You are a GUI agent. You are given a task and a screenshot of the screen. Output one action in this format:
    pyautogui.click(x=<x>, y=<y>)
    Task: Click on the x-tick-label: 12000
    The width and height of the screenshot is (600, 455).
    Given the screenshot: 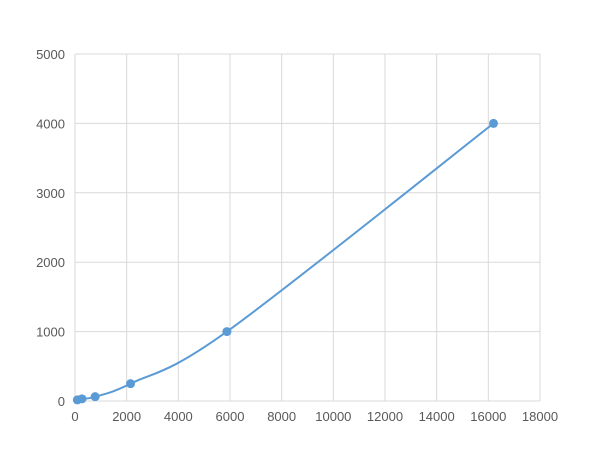 What is the action you would take?
    pyautogui.click(x=385, y=416)
    